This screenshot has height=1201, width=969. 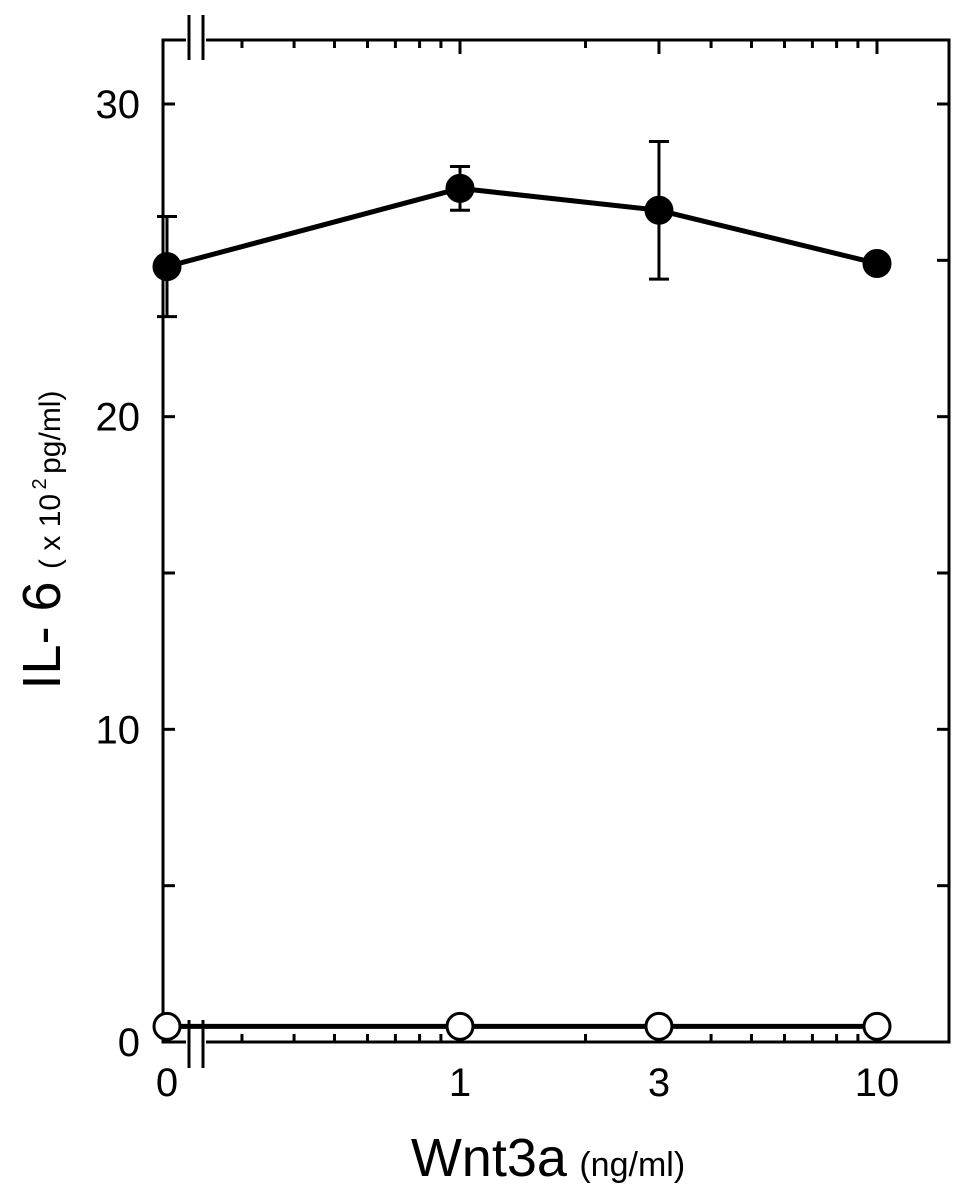 I want to click on x-axis-label-main: Wnt3a, so click(x=489, y=1158).